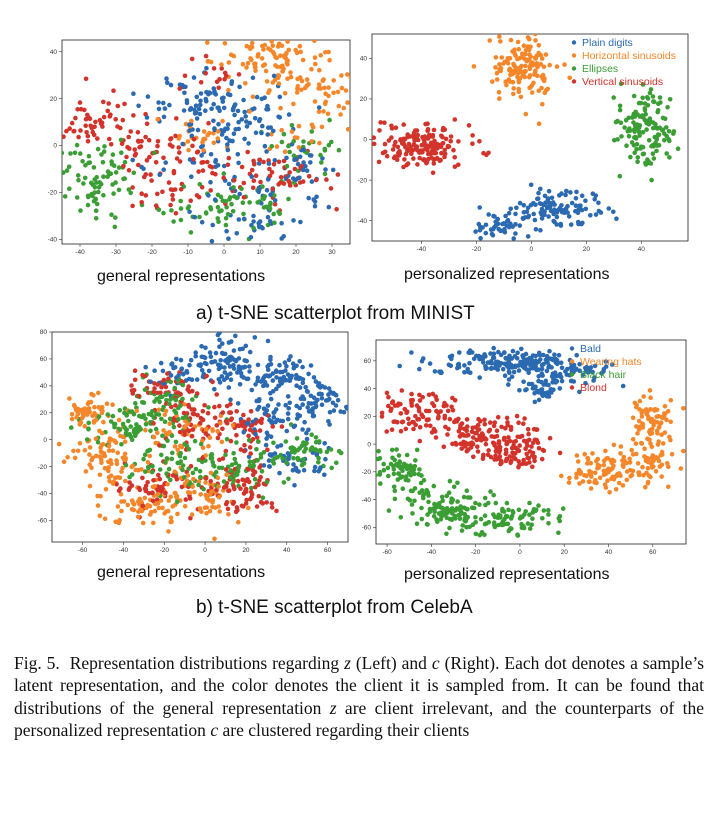 This screenshot has height=823, width=712. I want to click on y-tick-label: 60, so click(44, 359).